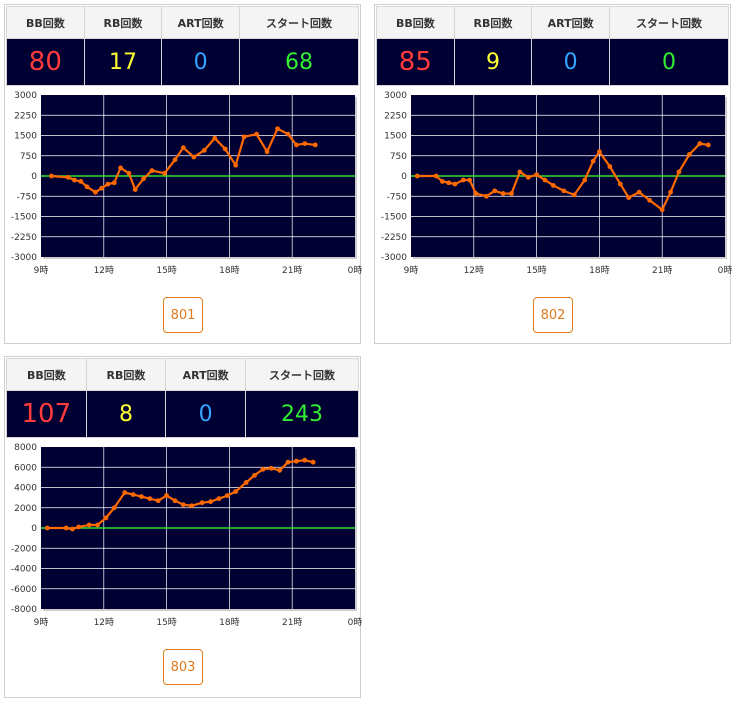 The height and width of the screenshot is (706, 740). Describe the element at coordinates (398, 157) in the screenshot. I see `y-tick-label: 750` at that location.